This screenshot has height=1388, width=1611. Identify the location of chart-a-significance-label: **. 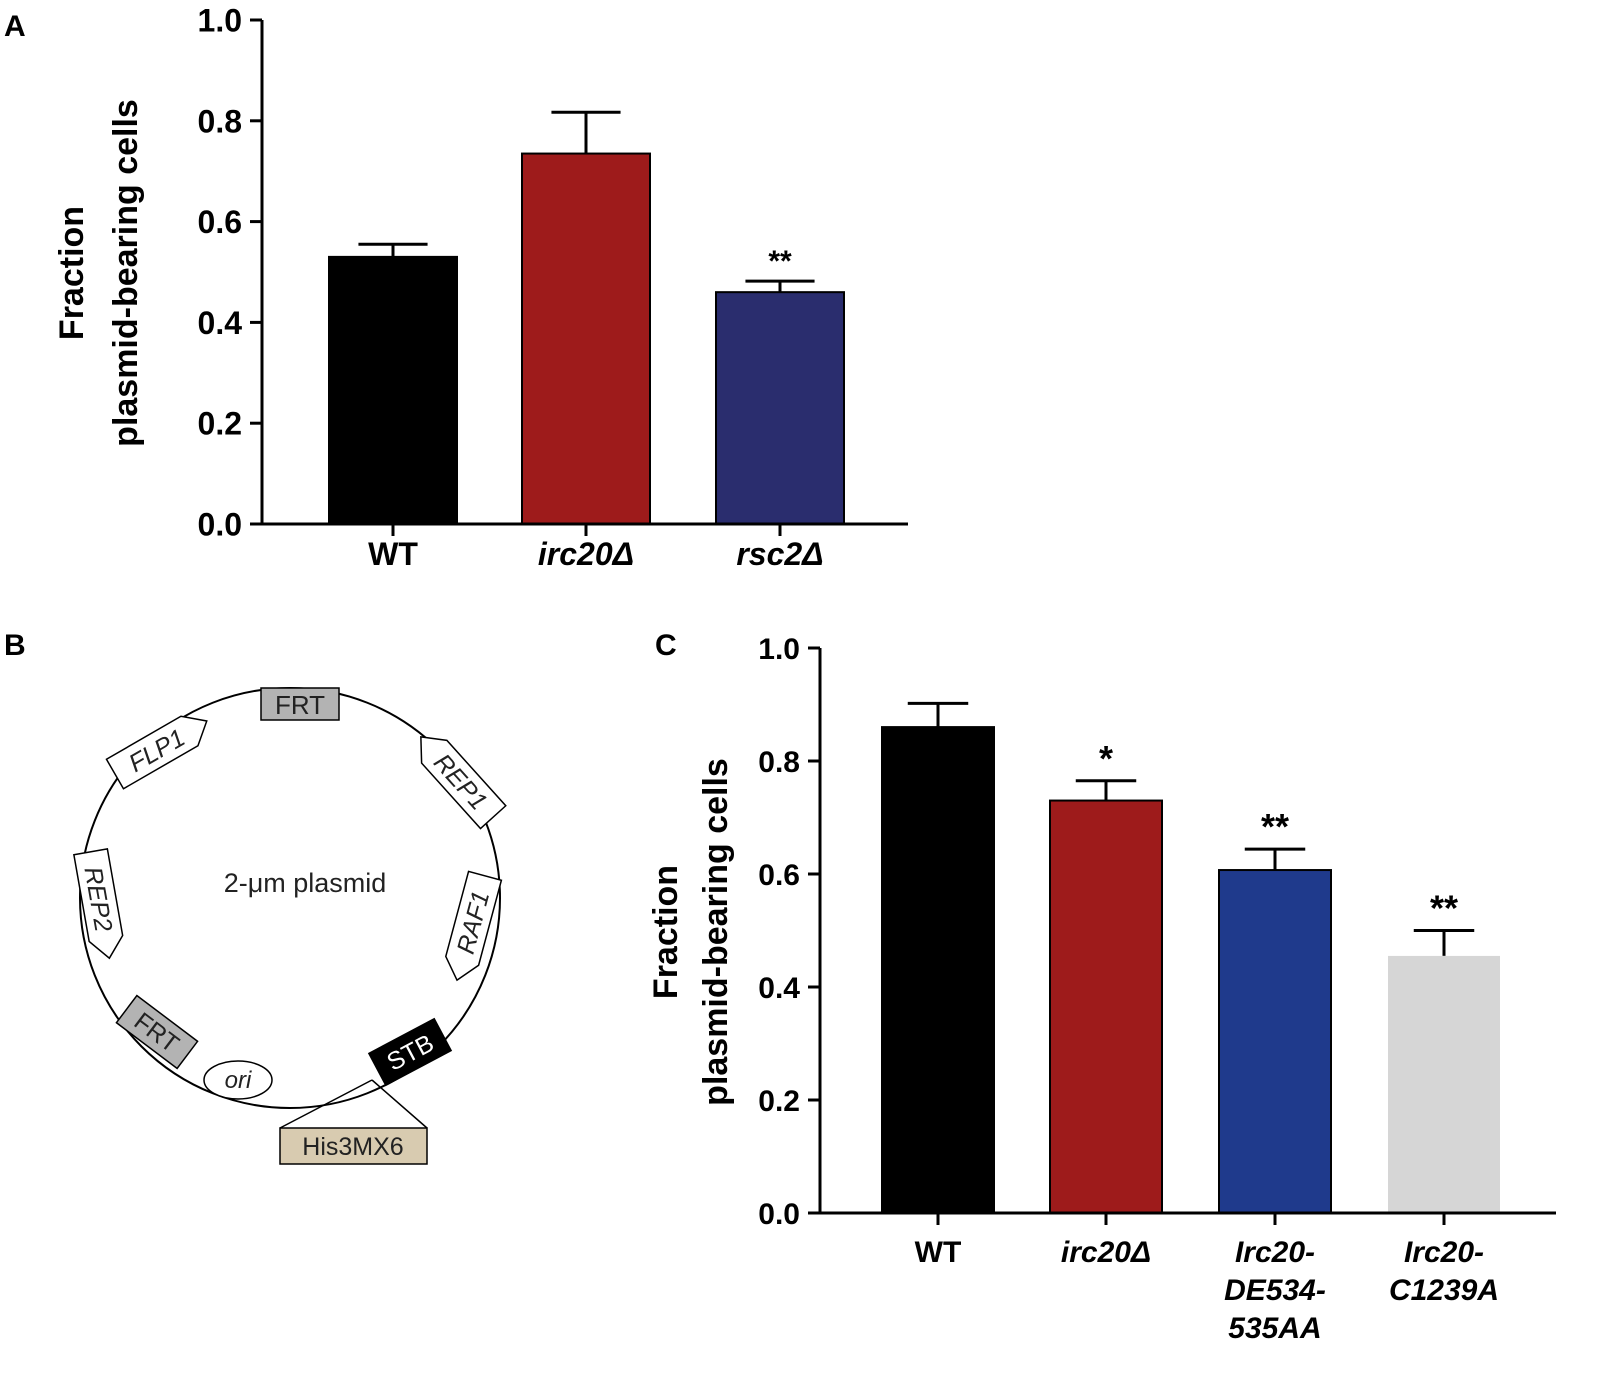
(780, 261).